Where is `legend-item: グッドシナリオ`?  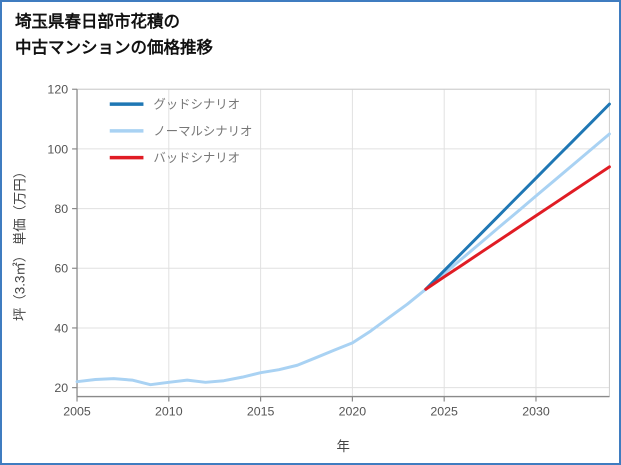
legend-item: グッドシナリオ is located at coordinates (174, 105).